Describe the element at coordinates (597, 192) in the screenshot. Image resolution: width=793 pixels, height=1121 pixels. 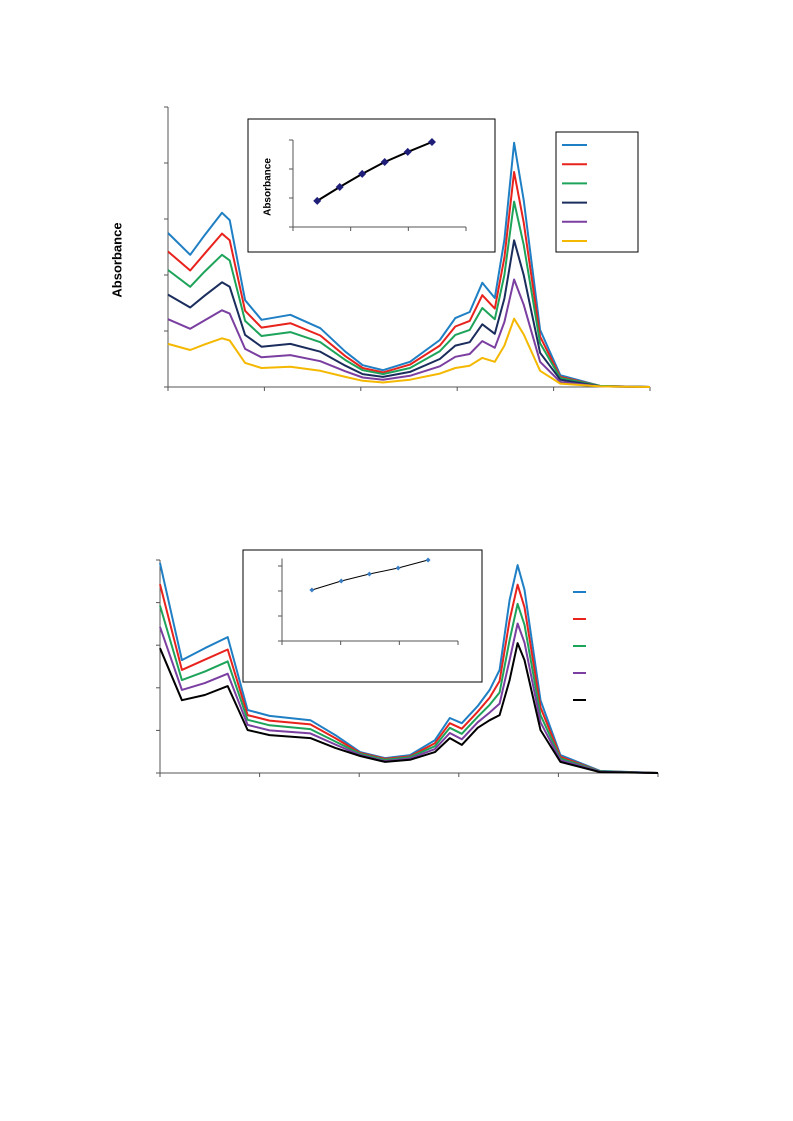
I see `legend-frame` at that location.